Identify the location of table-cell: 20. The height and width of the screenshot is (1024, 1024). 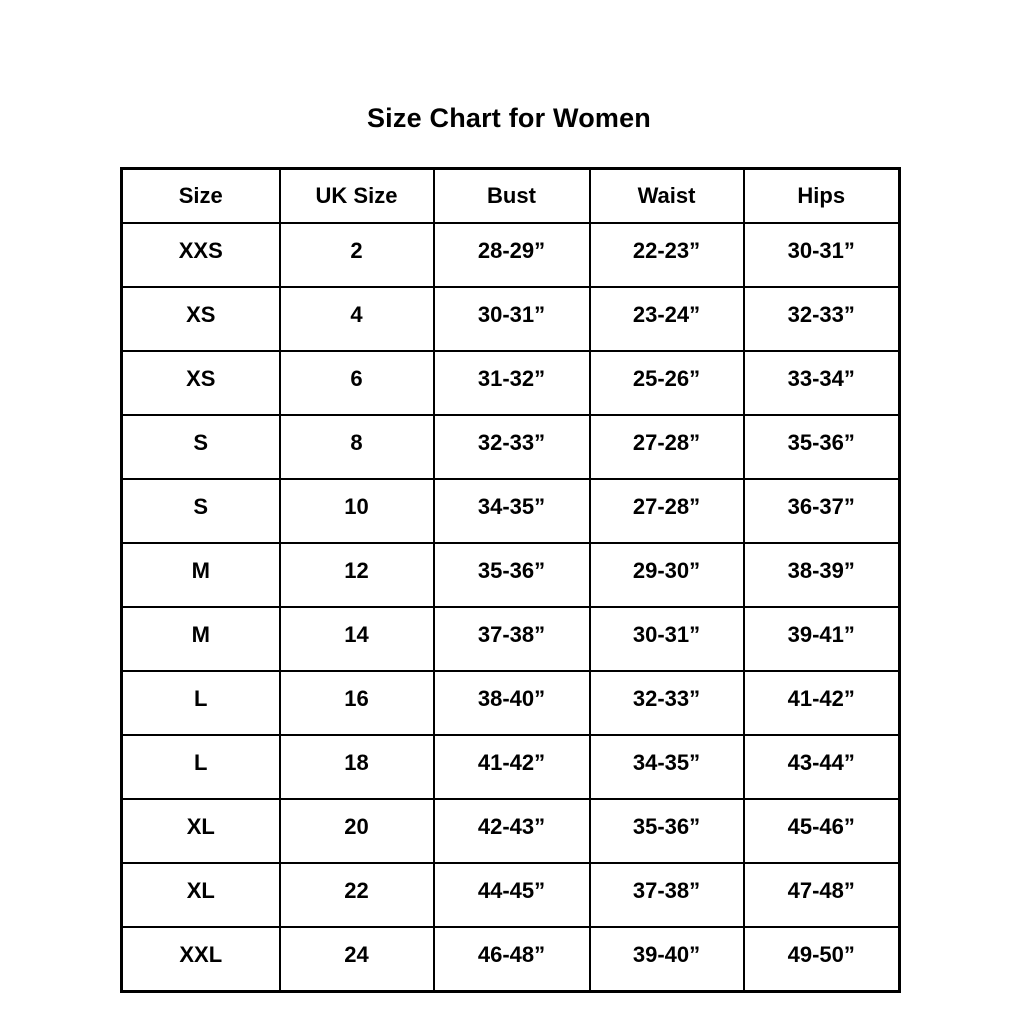
(356, 831).